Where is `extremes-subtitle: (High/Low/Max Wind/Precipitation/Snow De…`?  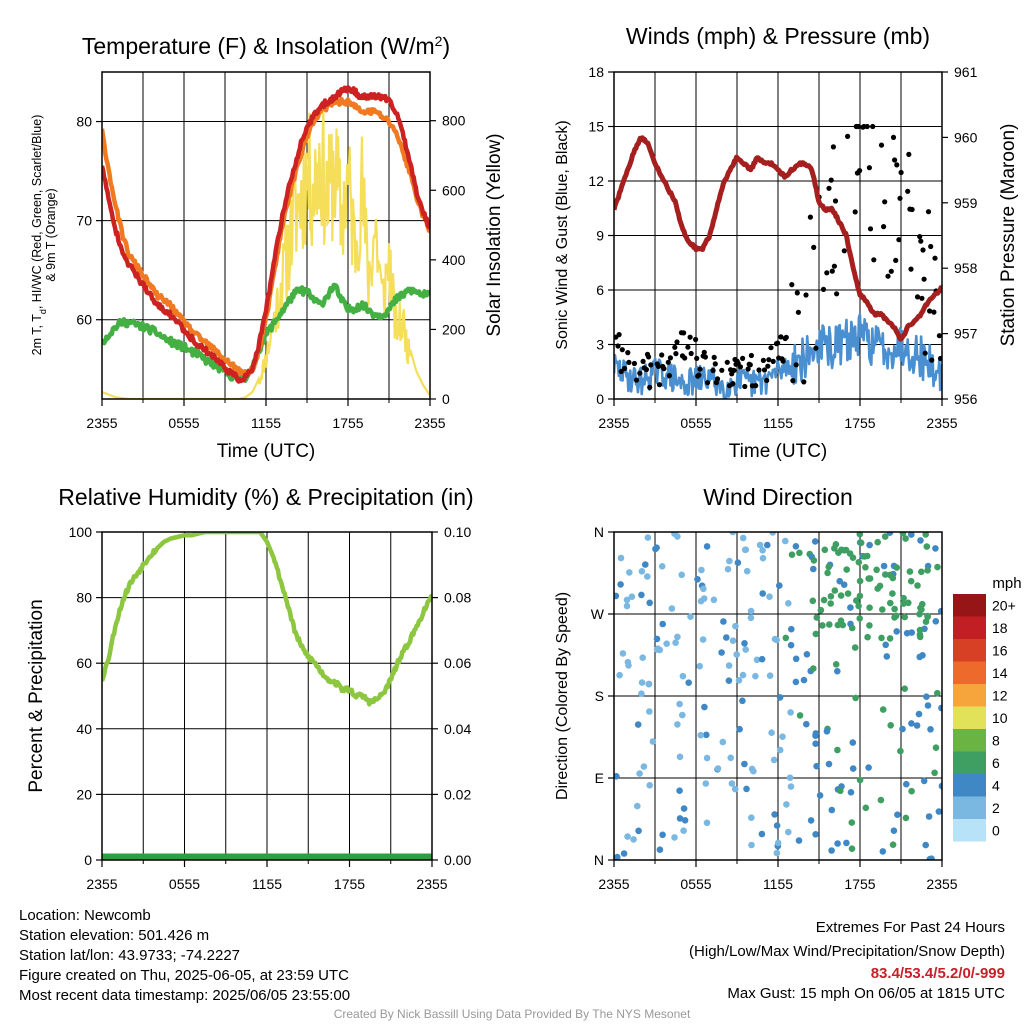 extremes-subtitle: (High/Low/Max Wind/Precipitation/Snow De… is located at coordinates (847, 951).